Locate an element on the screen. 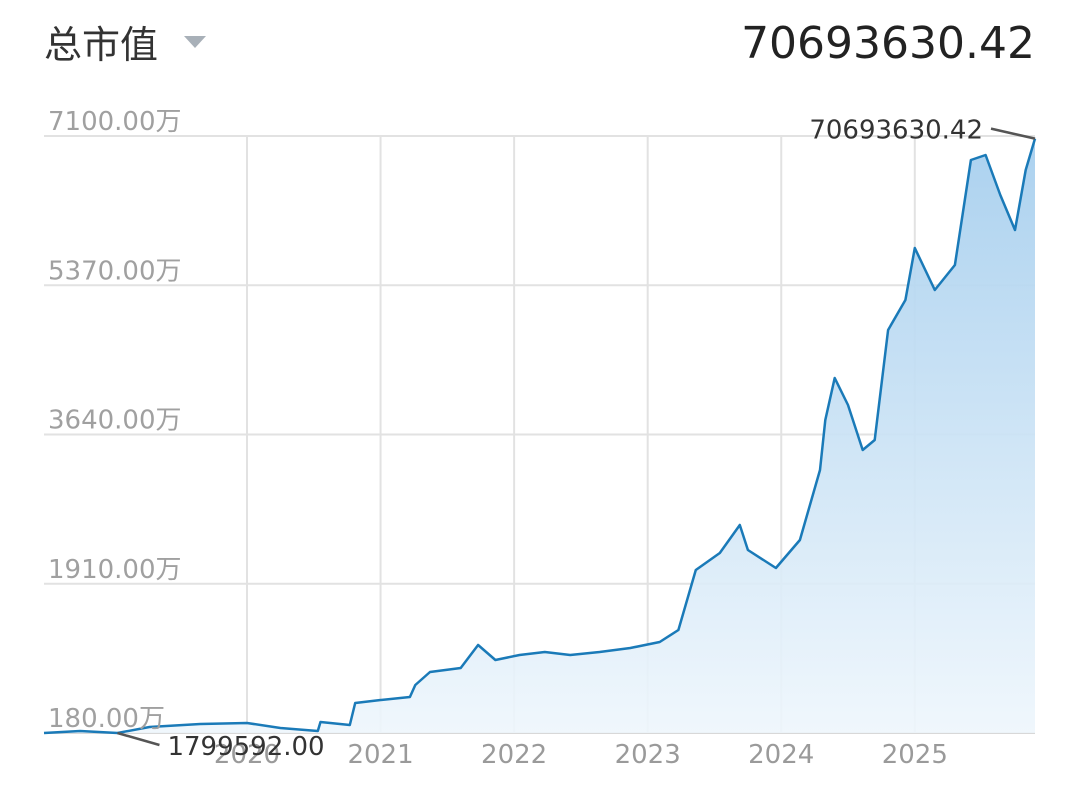 This screenshot has height=788, width=1079. value-label: 70693630.42 is located at coordinates (896, 131).